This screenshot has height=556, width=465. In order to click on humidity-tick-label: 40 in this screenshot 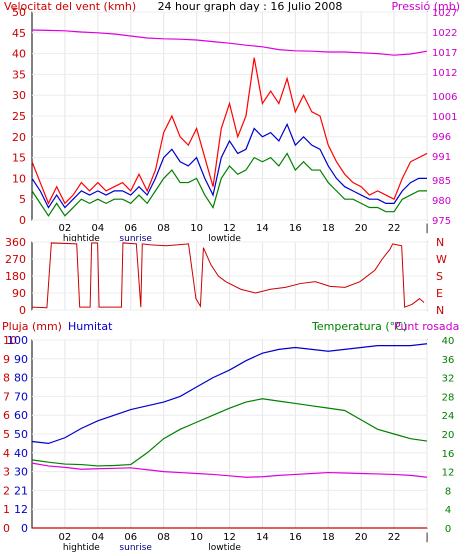, I will do `click(21, 453)`.